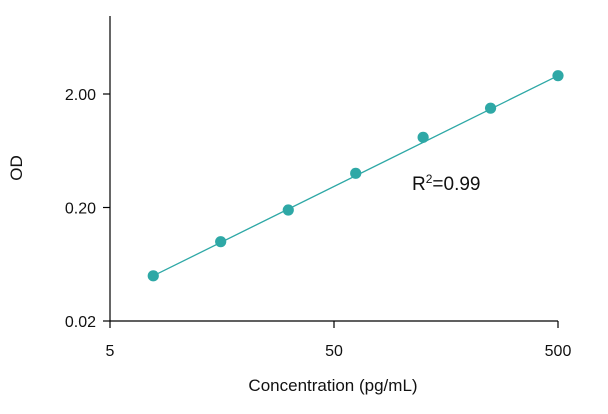  I want to click on y-tick-label: 0.20, so click(80, 209).